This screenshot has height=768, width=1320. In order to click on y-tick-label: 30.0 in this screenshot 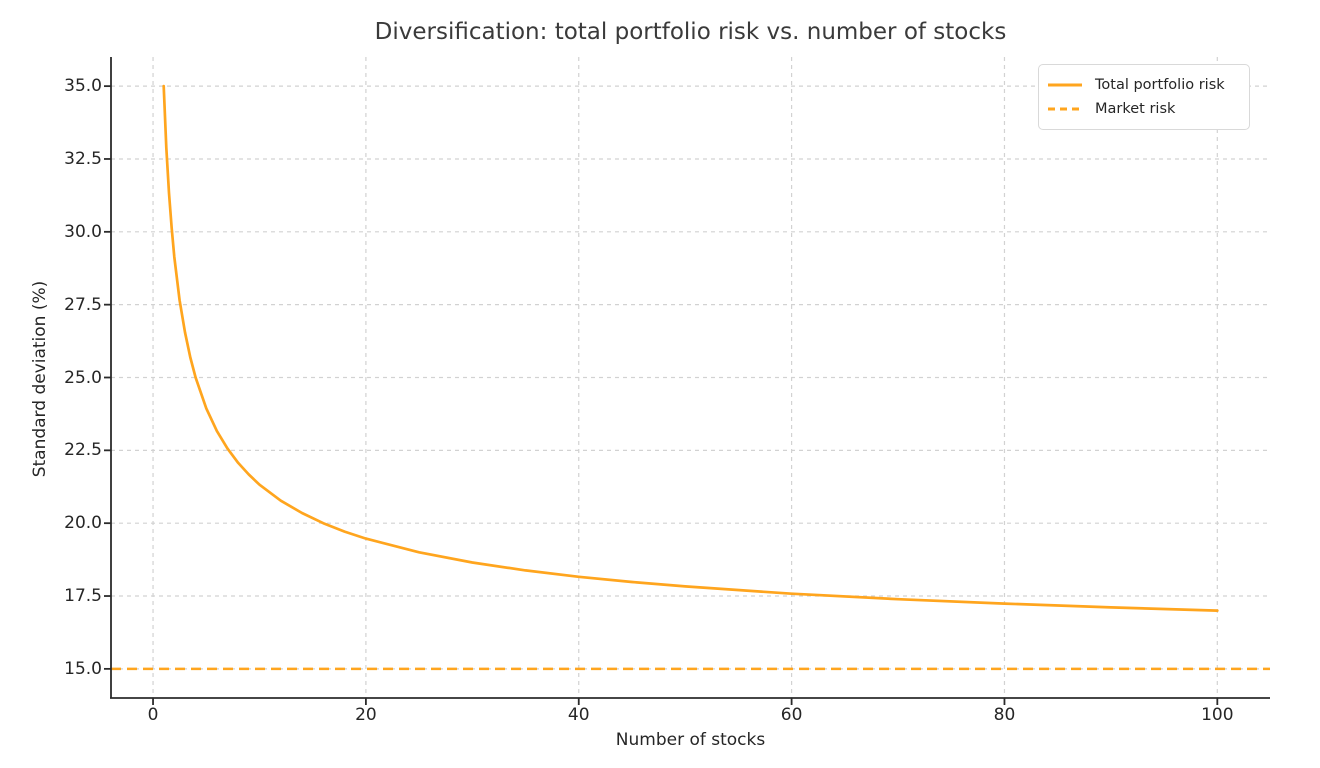, I will do `click(83, 231)`.